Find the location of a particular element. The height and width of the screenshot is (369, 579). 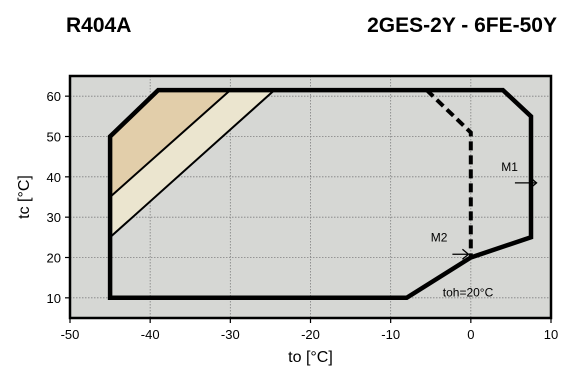

x-tick-label: -10 is located at coordinates (390, 334).